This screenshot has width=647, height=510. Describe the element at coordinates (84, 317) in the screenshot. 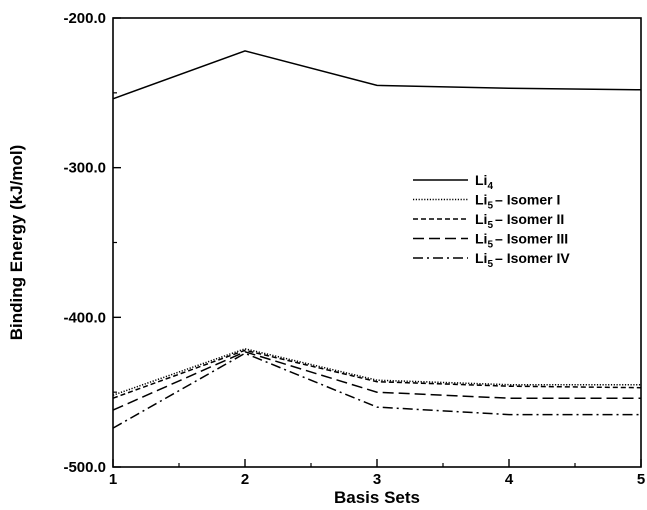

I see `y-tick-label: -400.0` at that location.